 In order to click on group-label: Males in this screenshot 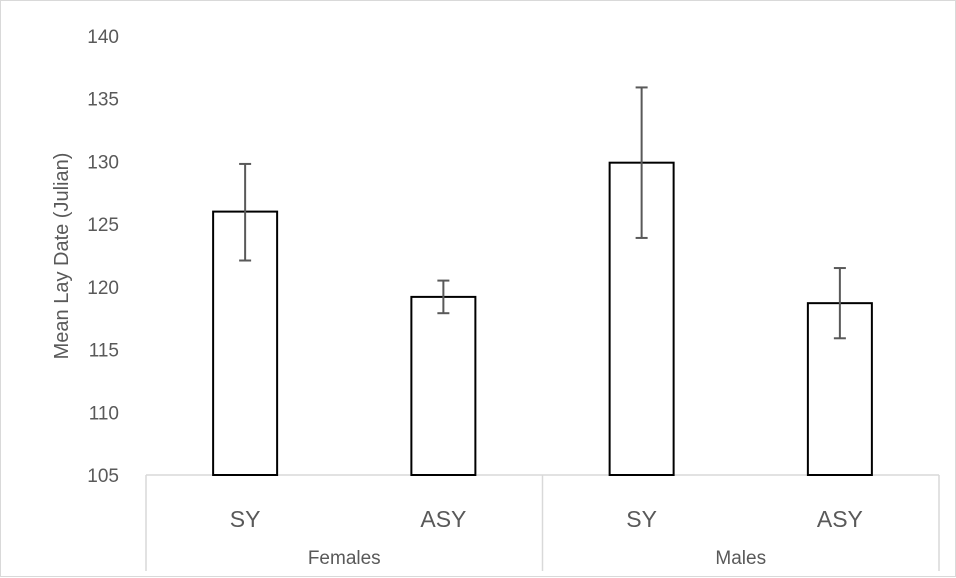, I will do `click(740, 558)`.